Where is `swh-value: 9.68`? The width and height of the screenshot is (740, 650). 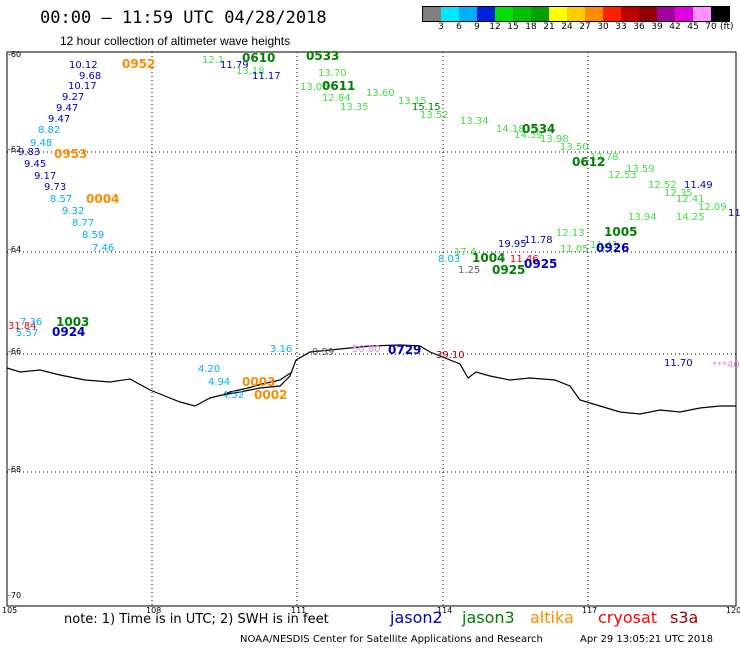 swh-value: 9.68 is located at coordinates (90, 76).